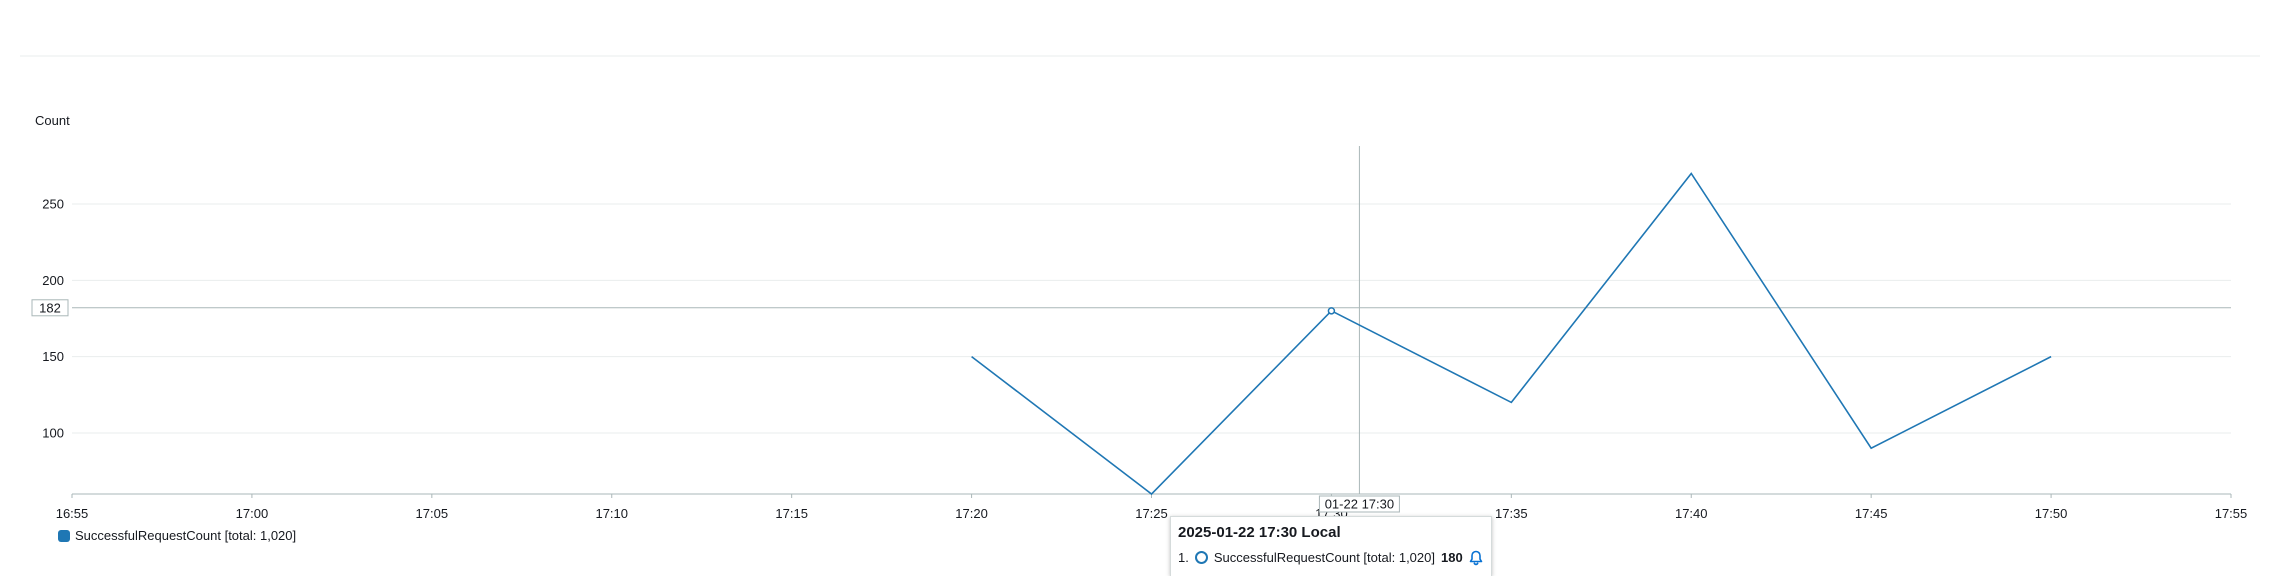  I want to click on legend-swatch, so click(64, 535).